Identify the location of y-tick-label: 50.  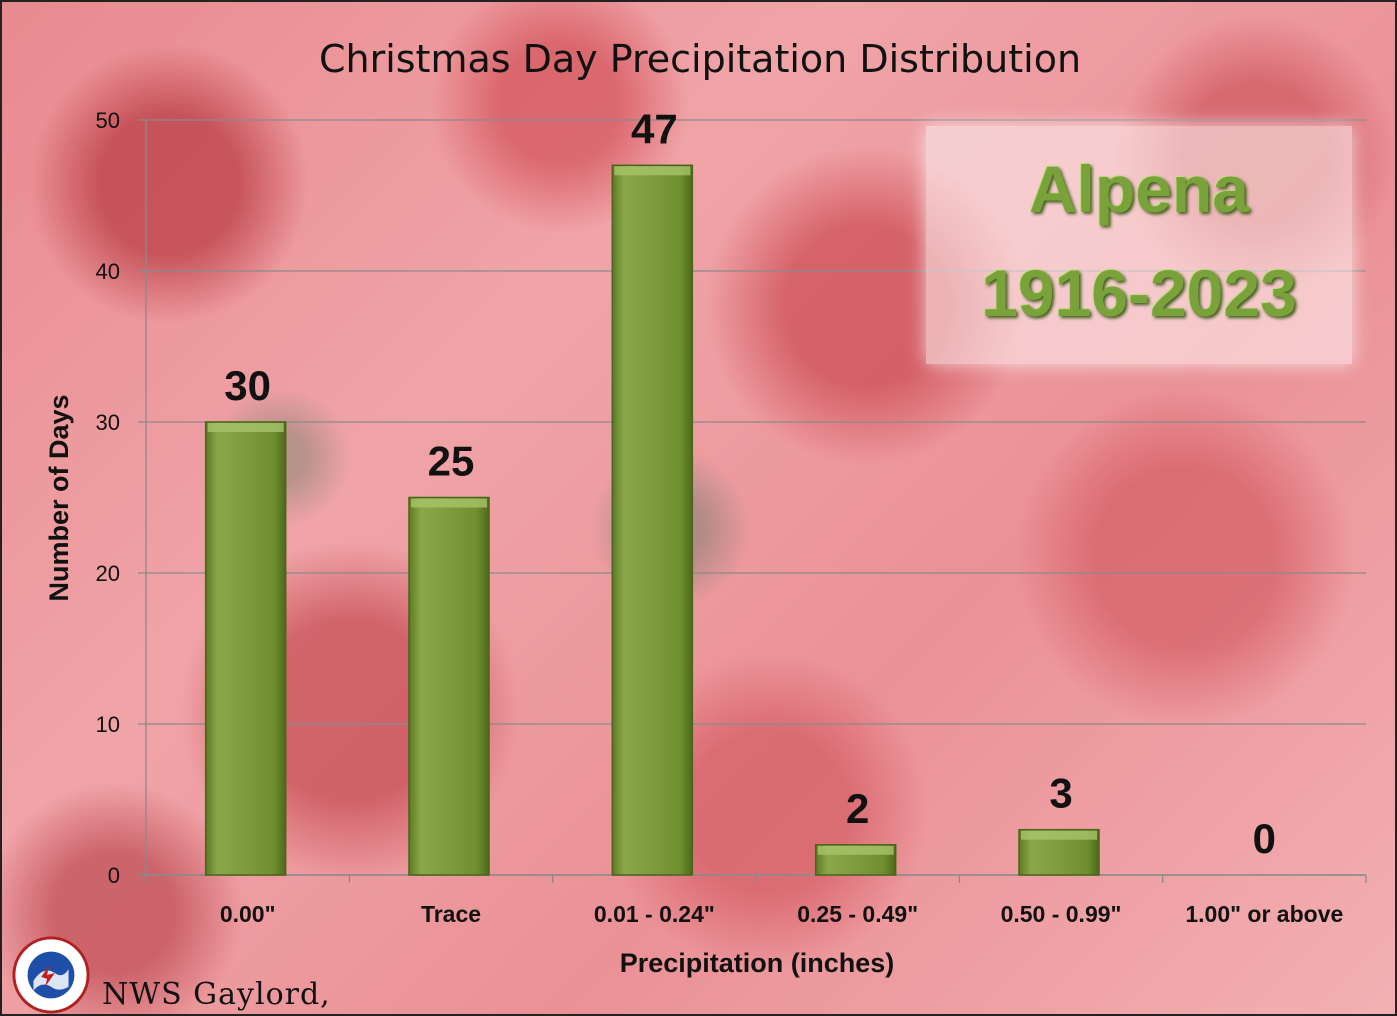
(108, 120).